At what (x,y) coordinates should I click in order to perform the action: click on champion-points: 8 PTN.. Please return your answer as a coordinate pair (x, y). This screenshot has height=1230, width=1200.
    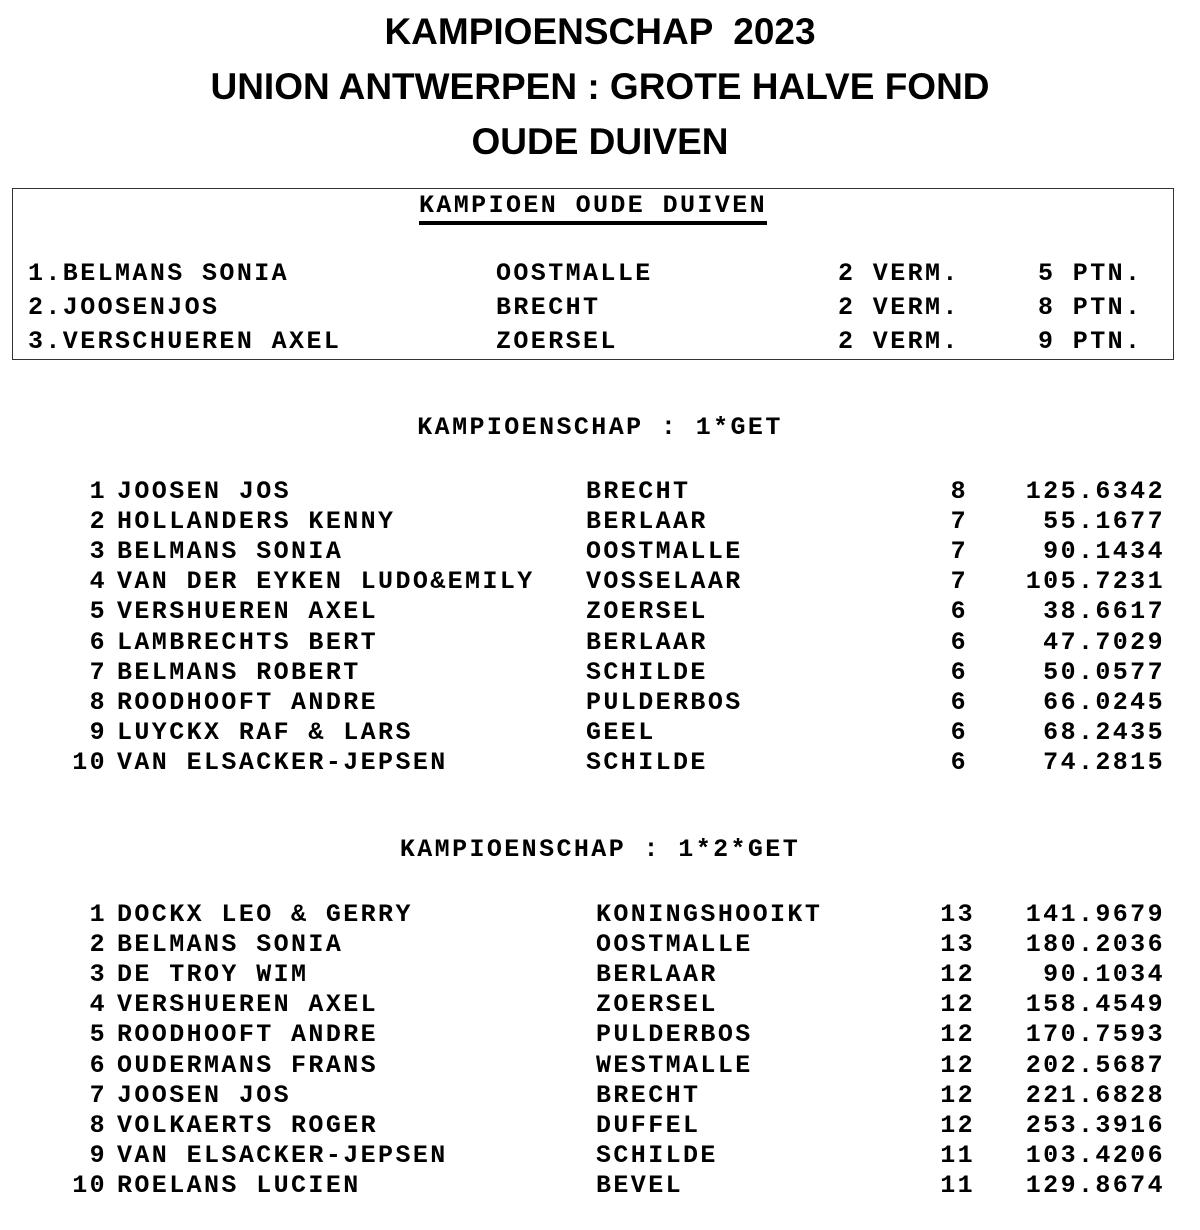
    Looking at the image, I should click on (1090, 307).